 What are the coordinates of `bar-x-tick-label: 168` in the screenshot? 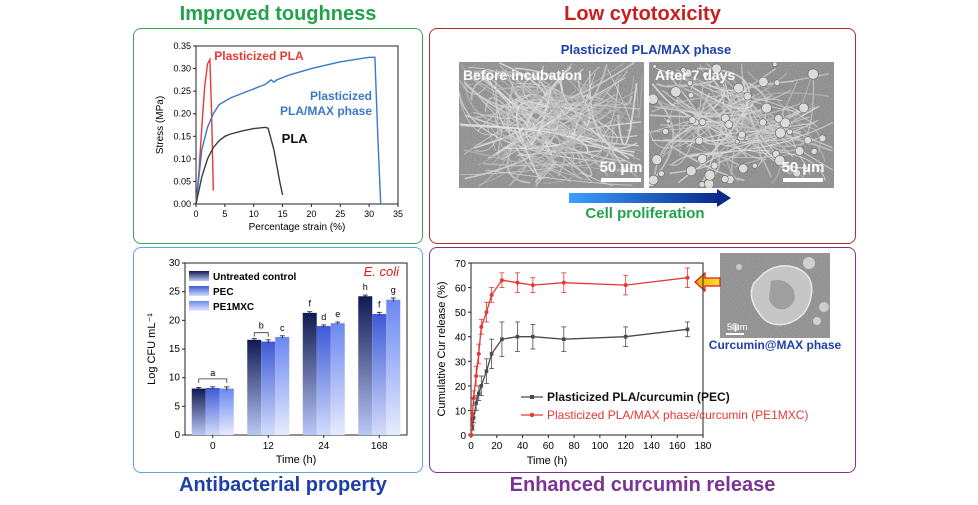 It's located at (379, 446).